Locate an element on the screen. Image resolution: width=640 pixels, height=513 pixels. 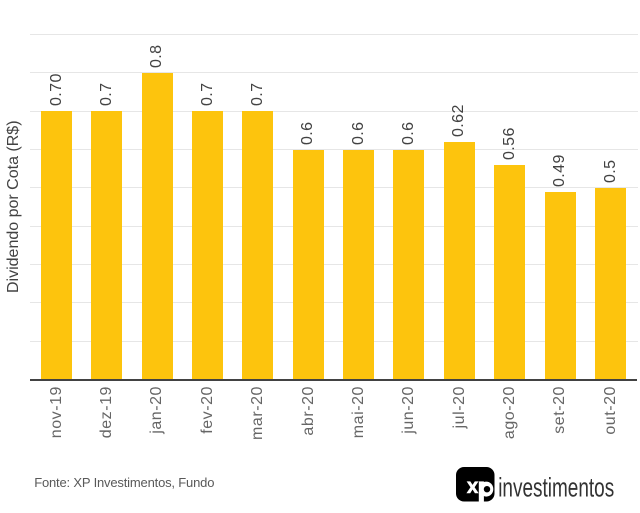
svg-text: investimentos is located at coordinates (556, 488).